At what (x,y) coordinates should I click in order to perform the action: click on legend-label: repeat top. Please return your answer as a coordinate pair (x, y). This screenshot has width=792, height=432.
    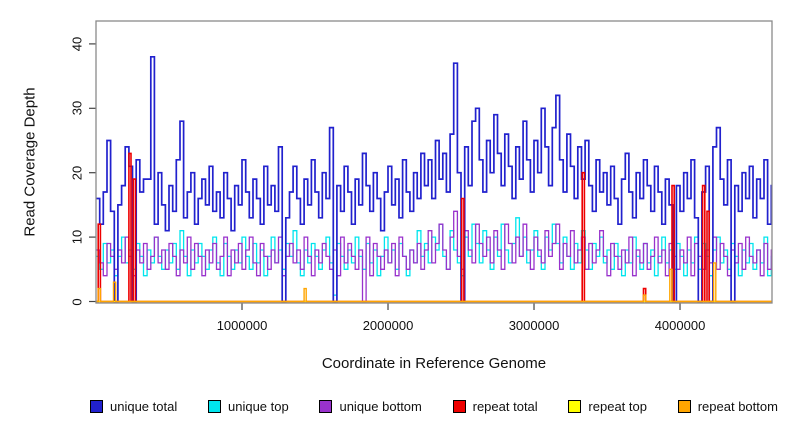
    Looking at the image, I should click on (617, 406).